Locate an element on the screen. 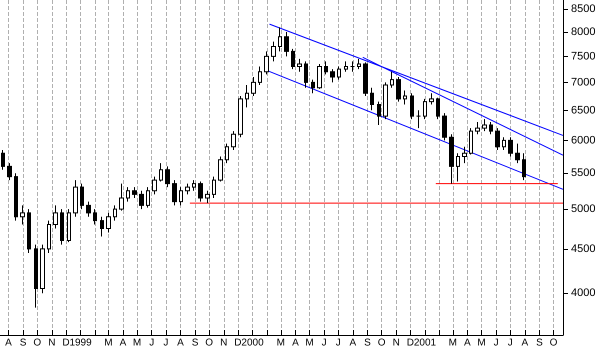  x-tick-label: 2000 is located at coordinates (252, 343).